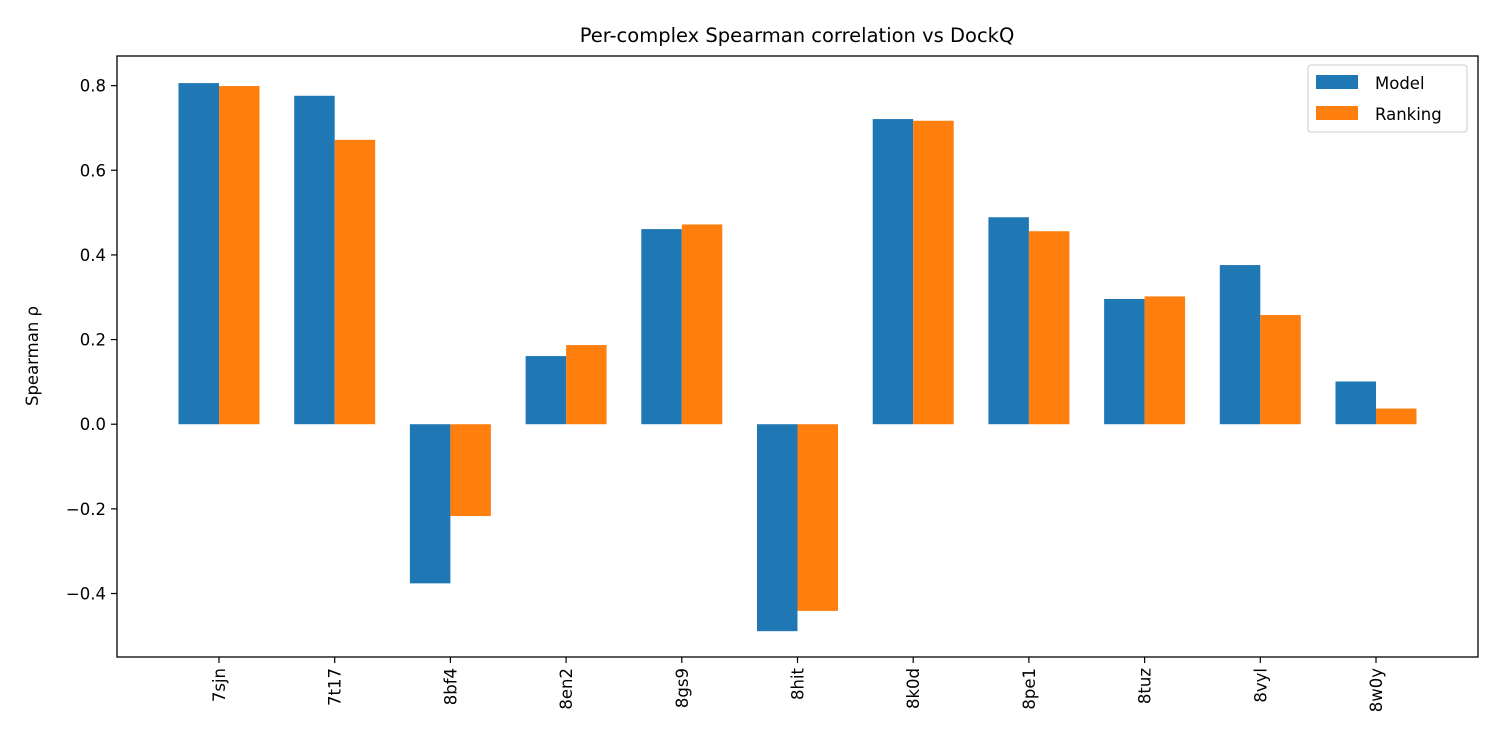 This screenshot has height=754, width=1500. I want to click on bar-model-8tuz, so click(1124, 361).